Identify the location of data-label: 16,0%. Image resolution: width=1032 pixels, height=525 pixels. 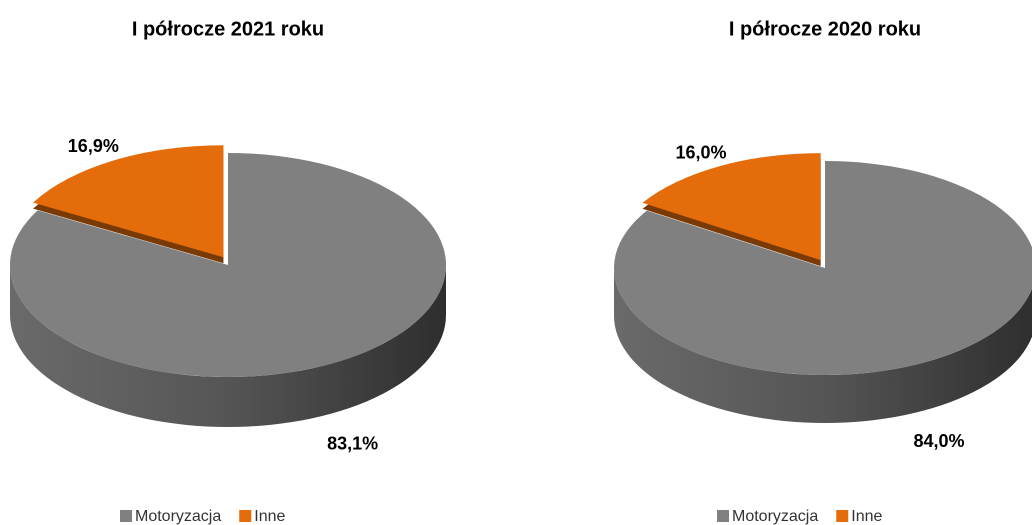
(700, 152).